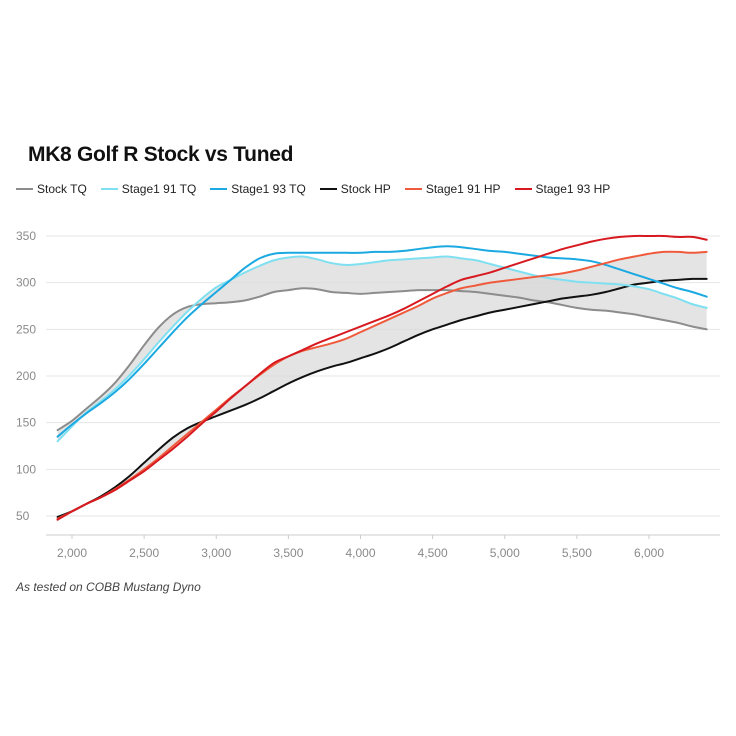 Image resolution: width=736 pixels, height=736 pixels. I want to click on y-tick-label: 250, so click(26, 329).